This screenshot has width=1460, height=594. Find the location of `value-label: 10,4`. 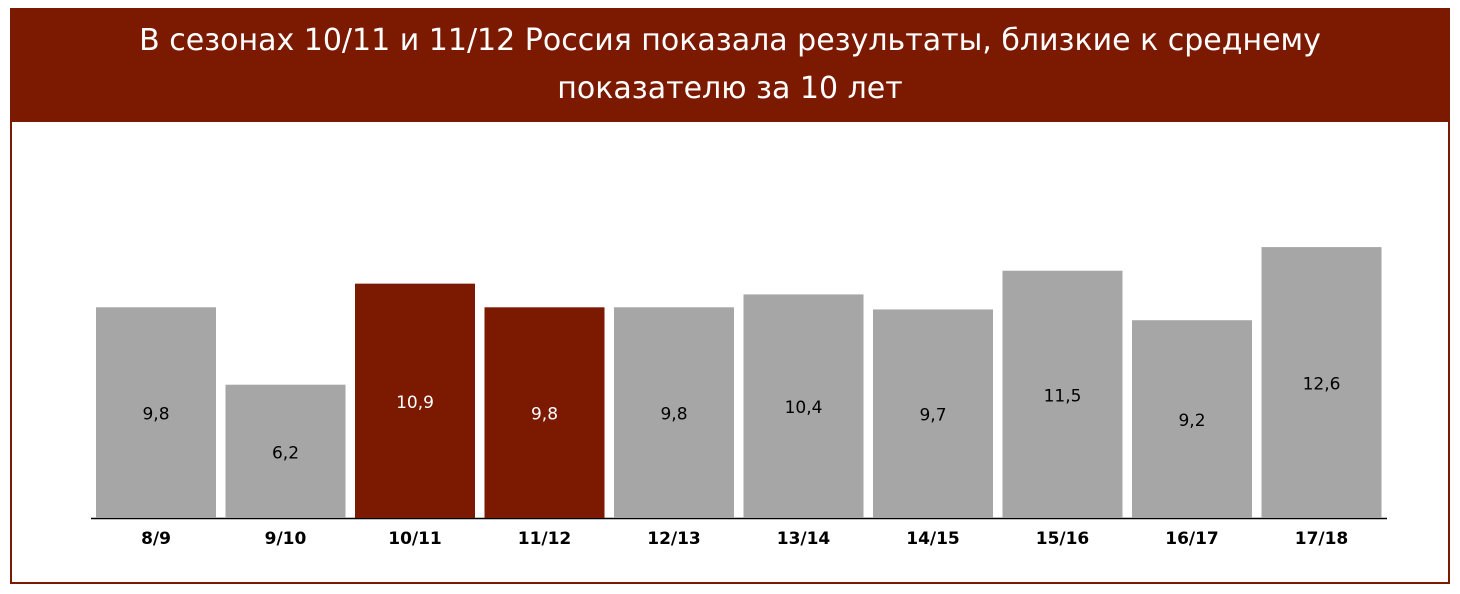

value-label: 10,4 is located at coordinates (804, 408).